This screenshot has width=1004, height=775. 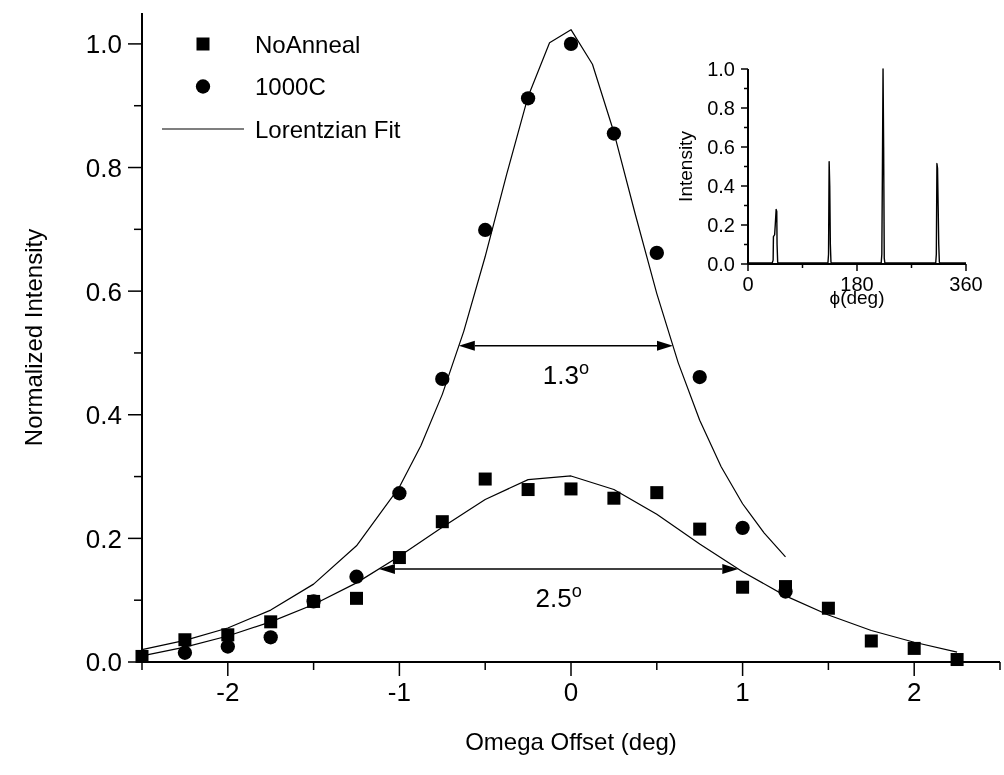 I want to click on x-tick-label: -2, so click(x=228, y=691).